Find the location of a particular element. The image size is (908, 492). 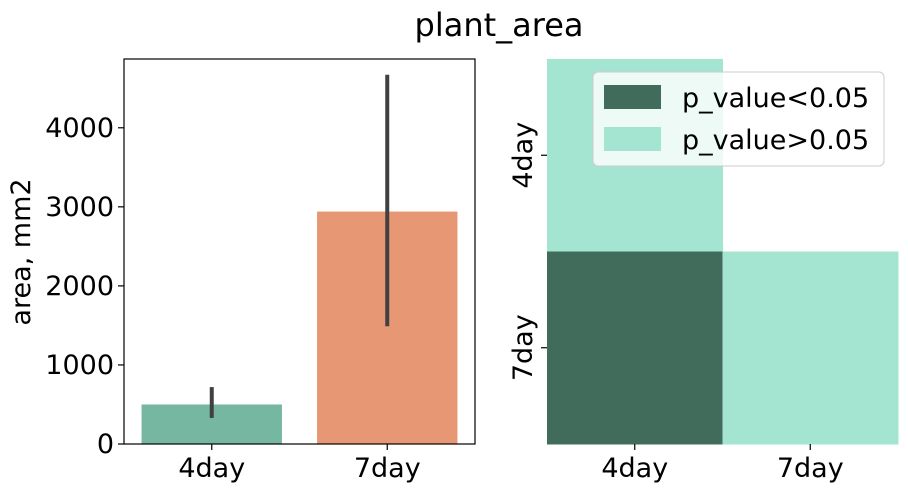

y-tick-label: 2000 is located at coordinates (79, 286).